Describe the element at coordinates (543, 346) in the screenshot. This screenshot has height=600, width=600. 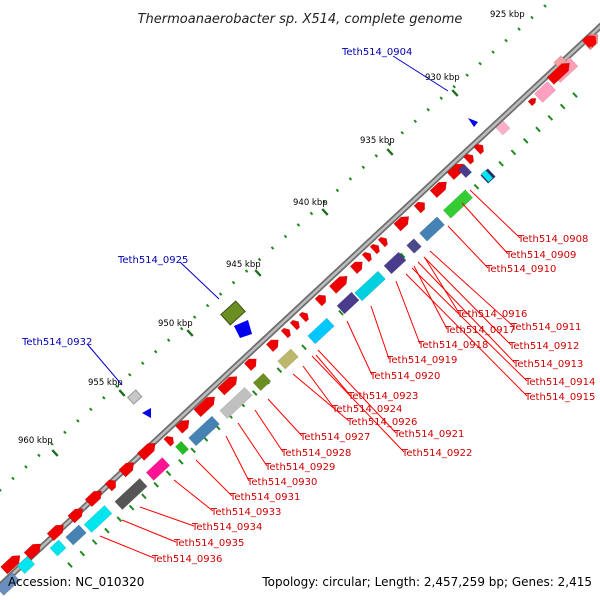
I see `gene-label: Teth514_0912` at that location.